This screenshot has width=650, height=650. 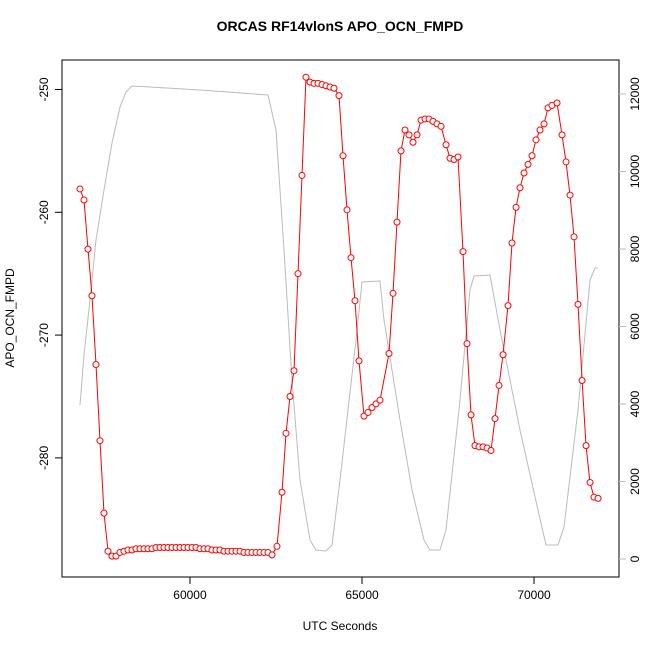 What do you see at coordinates (635, 558) in the screenshot?
I see `y2-tick-label: 0` at bounding box center [635, 558].